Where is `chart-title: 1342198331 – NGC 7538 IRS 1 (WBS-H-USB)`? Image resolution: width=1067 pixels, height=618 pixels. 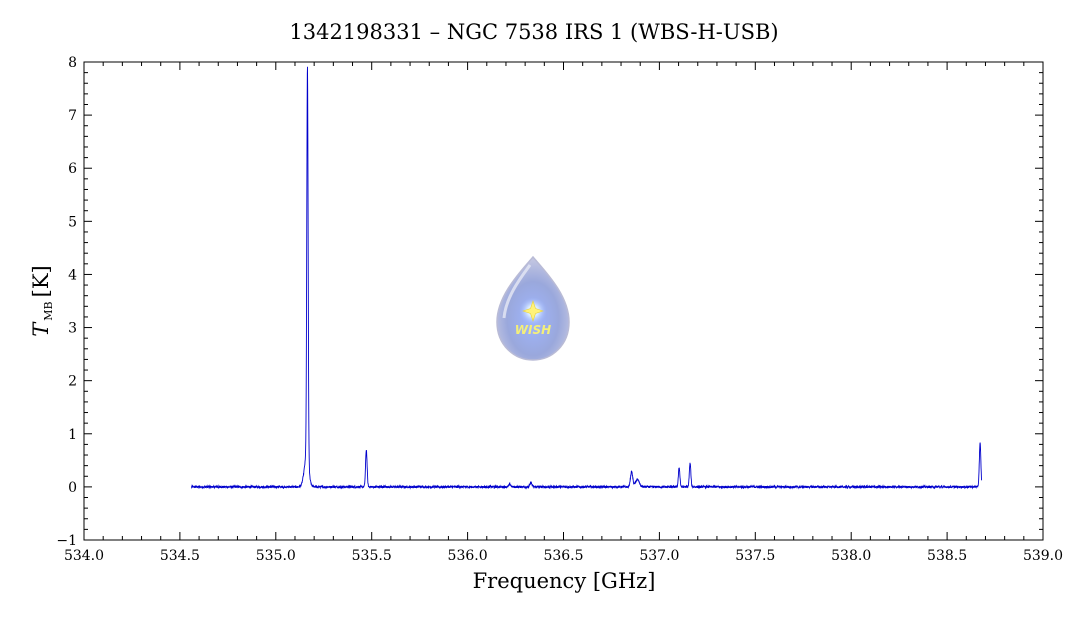
chart-title: 1342198331 – NGC 7538 IRS 1 (WBS-H-USB) is located at coordinates (533, 32).